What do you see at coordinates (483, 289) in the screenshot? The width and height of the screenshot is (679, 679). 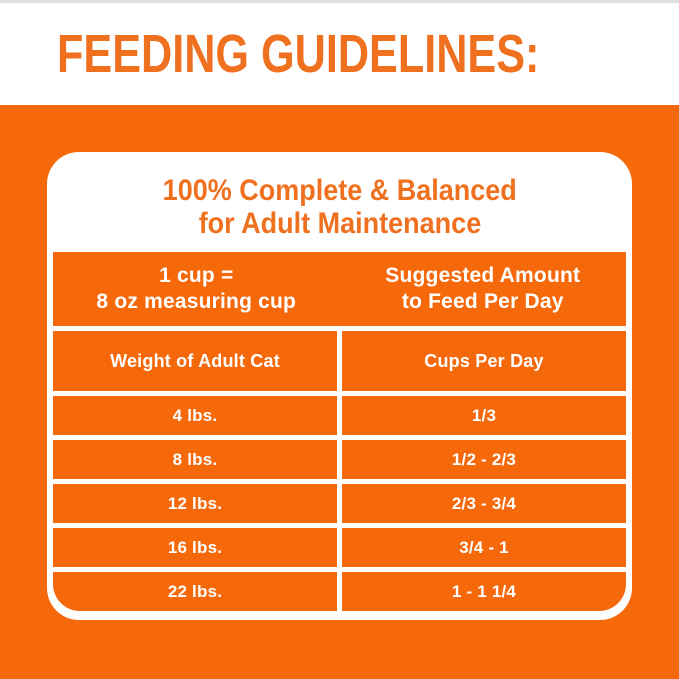 I see `suggested-amount-note: Suggested Amount to Feed Per Day` at bounding box center [483, 289].